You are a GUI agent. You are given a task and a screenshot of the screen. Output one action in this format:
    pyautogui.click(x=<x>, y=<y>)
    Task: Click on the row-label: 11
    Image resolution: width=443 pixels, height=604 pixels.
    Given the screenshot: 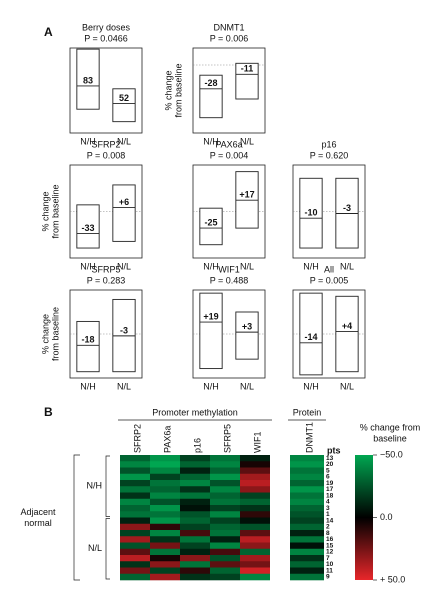 What is the action you would take?
    pyautogui.click(x=329, y=570)
    